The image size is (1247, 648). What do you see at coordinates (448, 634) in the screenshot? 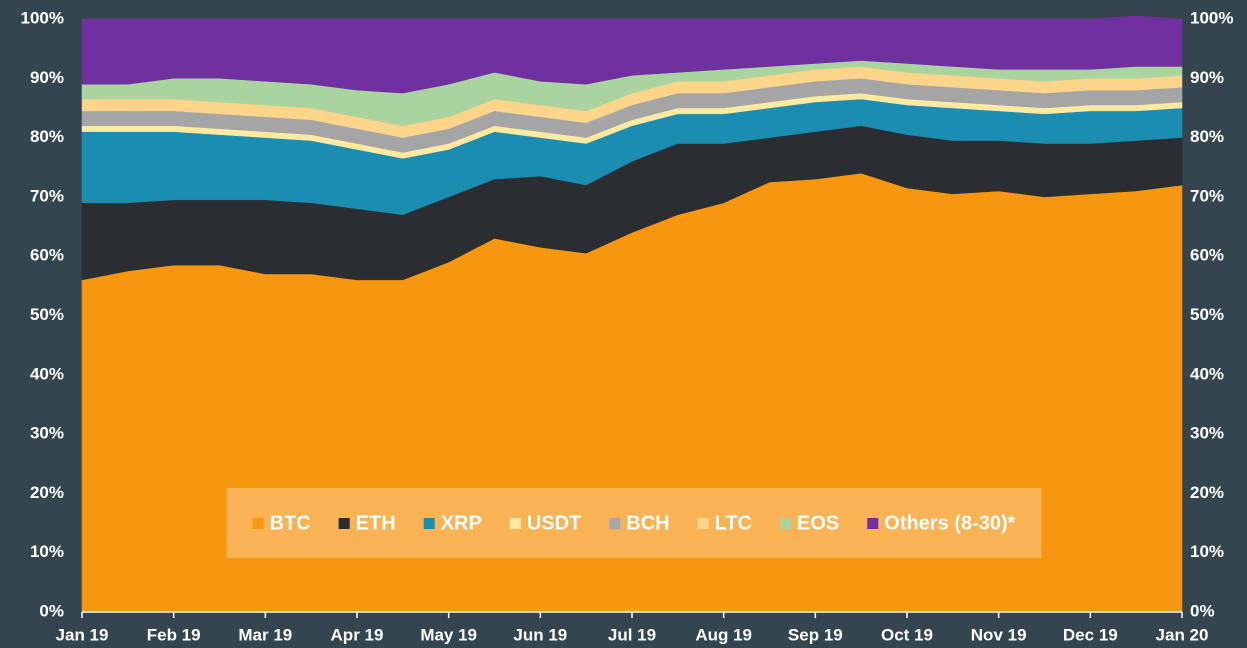
I see `x-tick-label: May 19` at bounding box center [448, 634].